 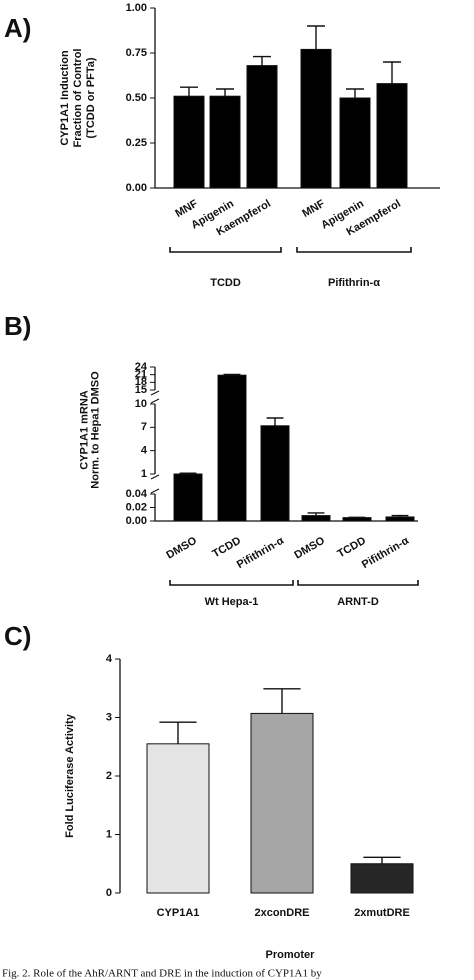 What do you see at coordinates (70, 775) in the screenshot?
I see `y-axis-label: Fold Luciferase Activity` at bounding box center [70, 775].